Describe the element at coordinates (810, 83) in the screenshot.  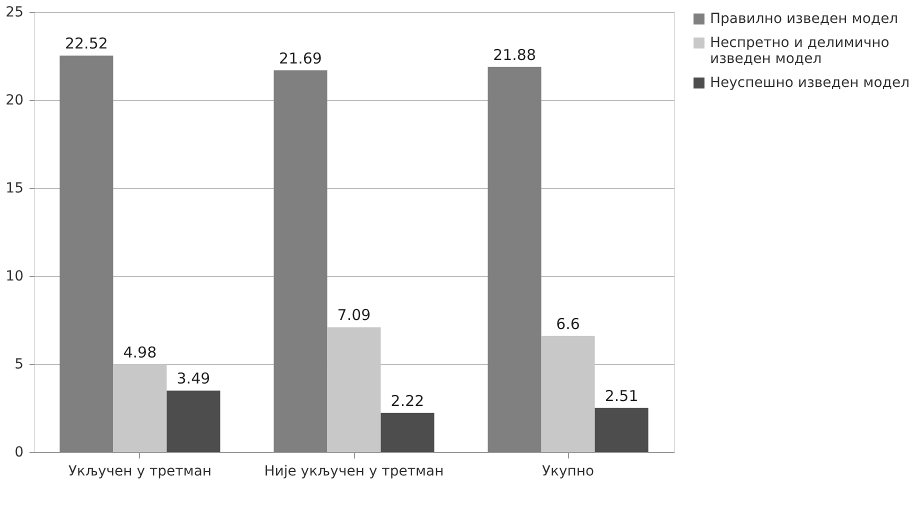
I see `legend-label: Неуспешно изведен модел` at that location.